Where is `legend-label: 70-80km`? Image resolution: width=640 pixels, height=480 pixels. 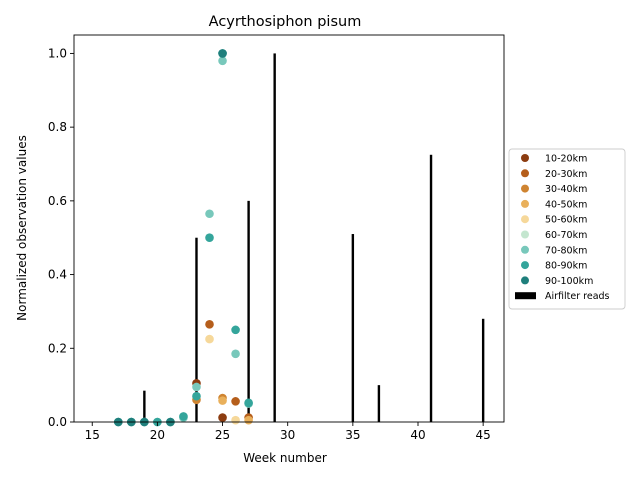
legend-label: 70-80km is located at coordinates (566, 250).